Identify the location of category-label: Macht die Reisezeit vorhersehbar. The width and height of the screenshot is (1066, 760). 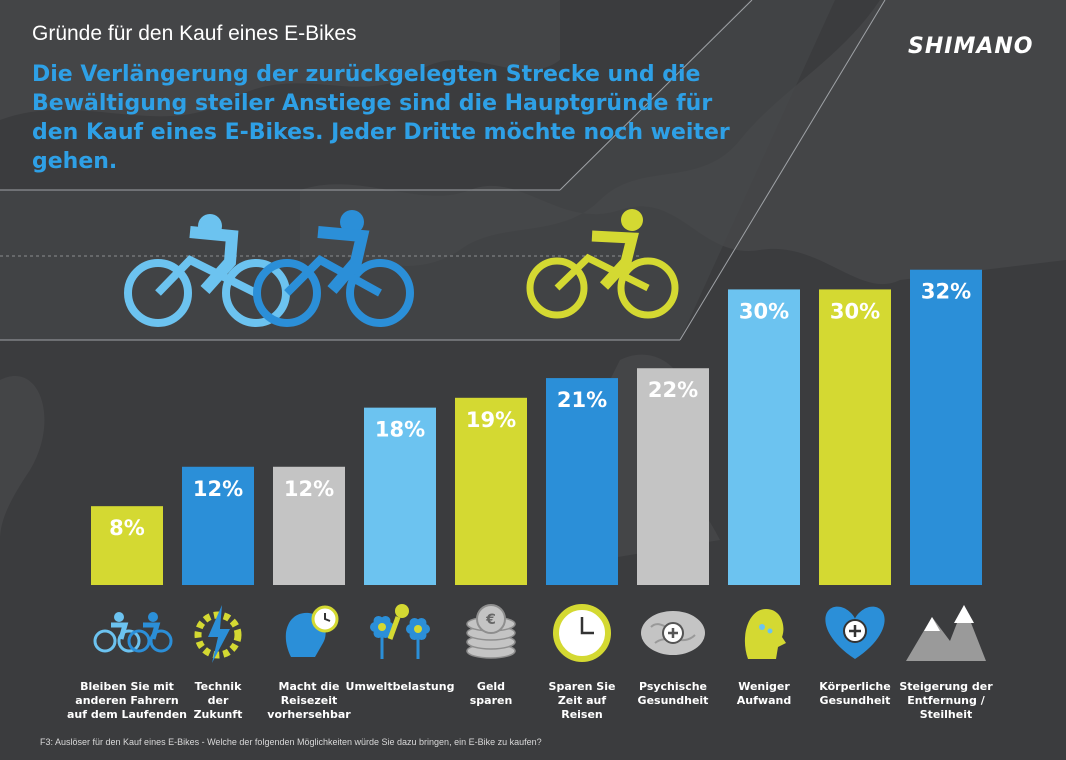
(309, 700).